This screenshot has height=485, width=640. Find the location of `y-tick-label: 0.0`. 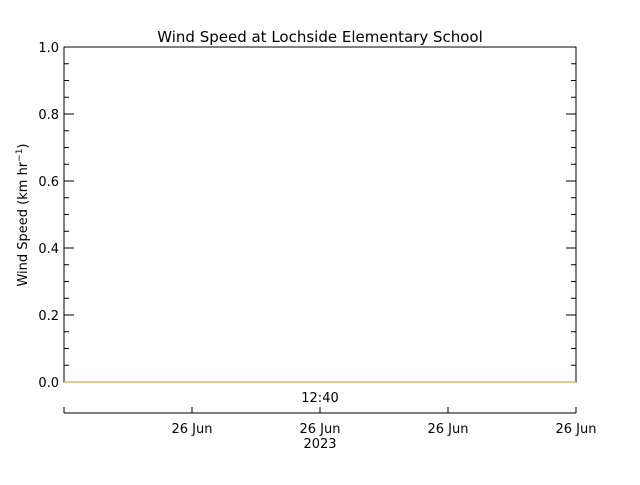

y-tick-label: 0.0 is located at coordinates (48, 383).